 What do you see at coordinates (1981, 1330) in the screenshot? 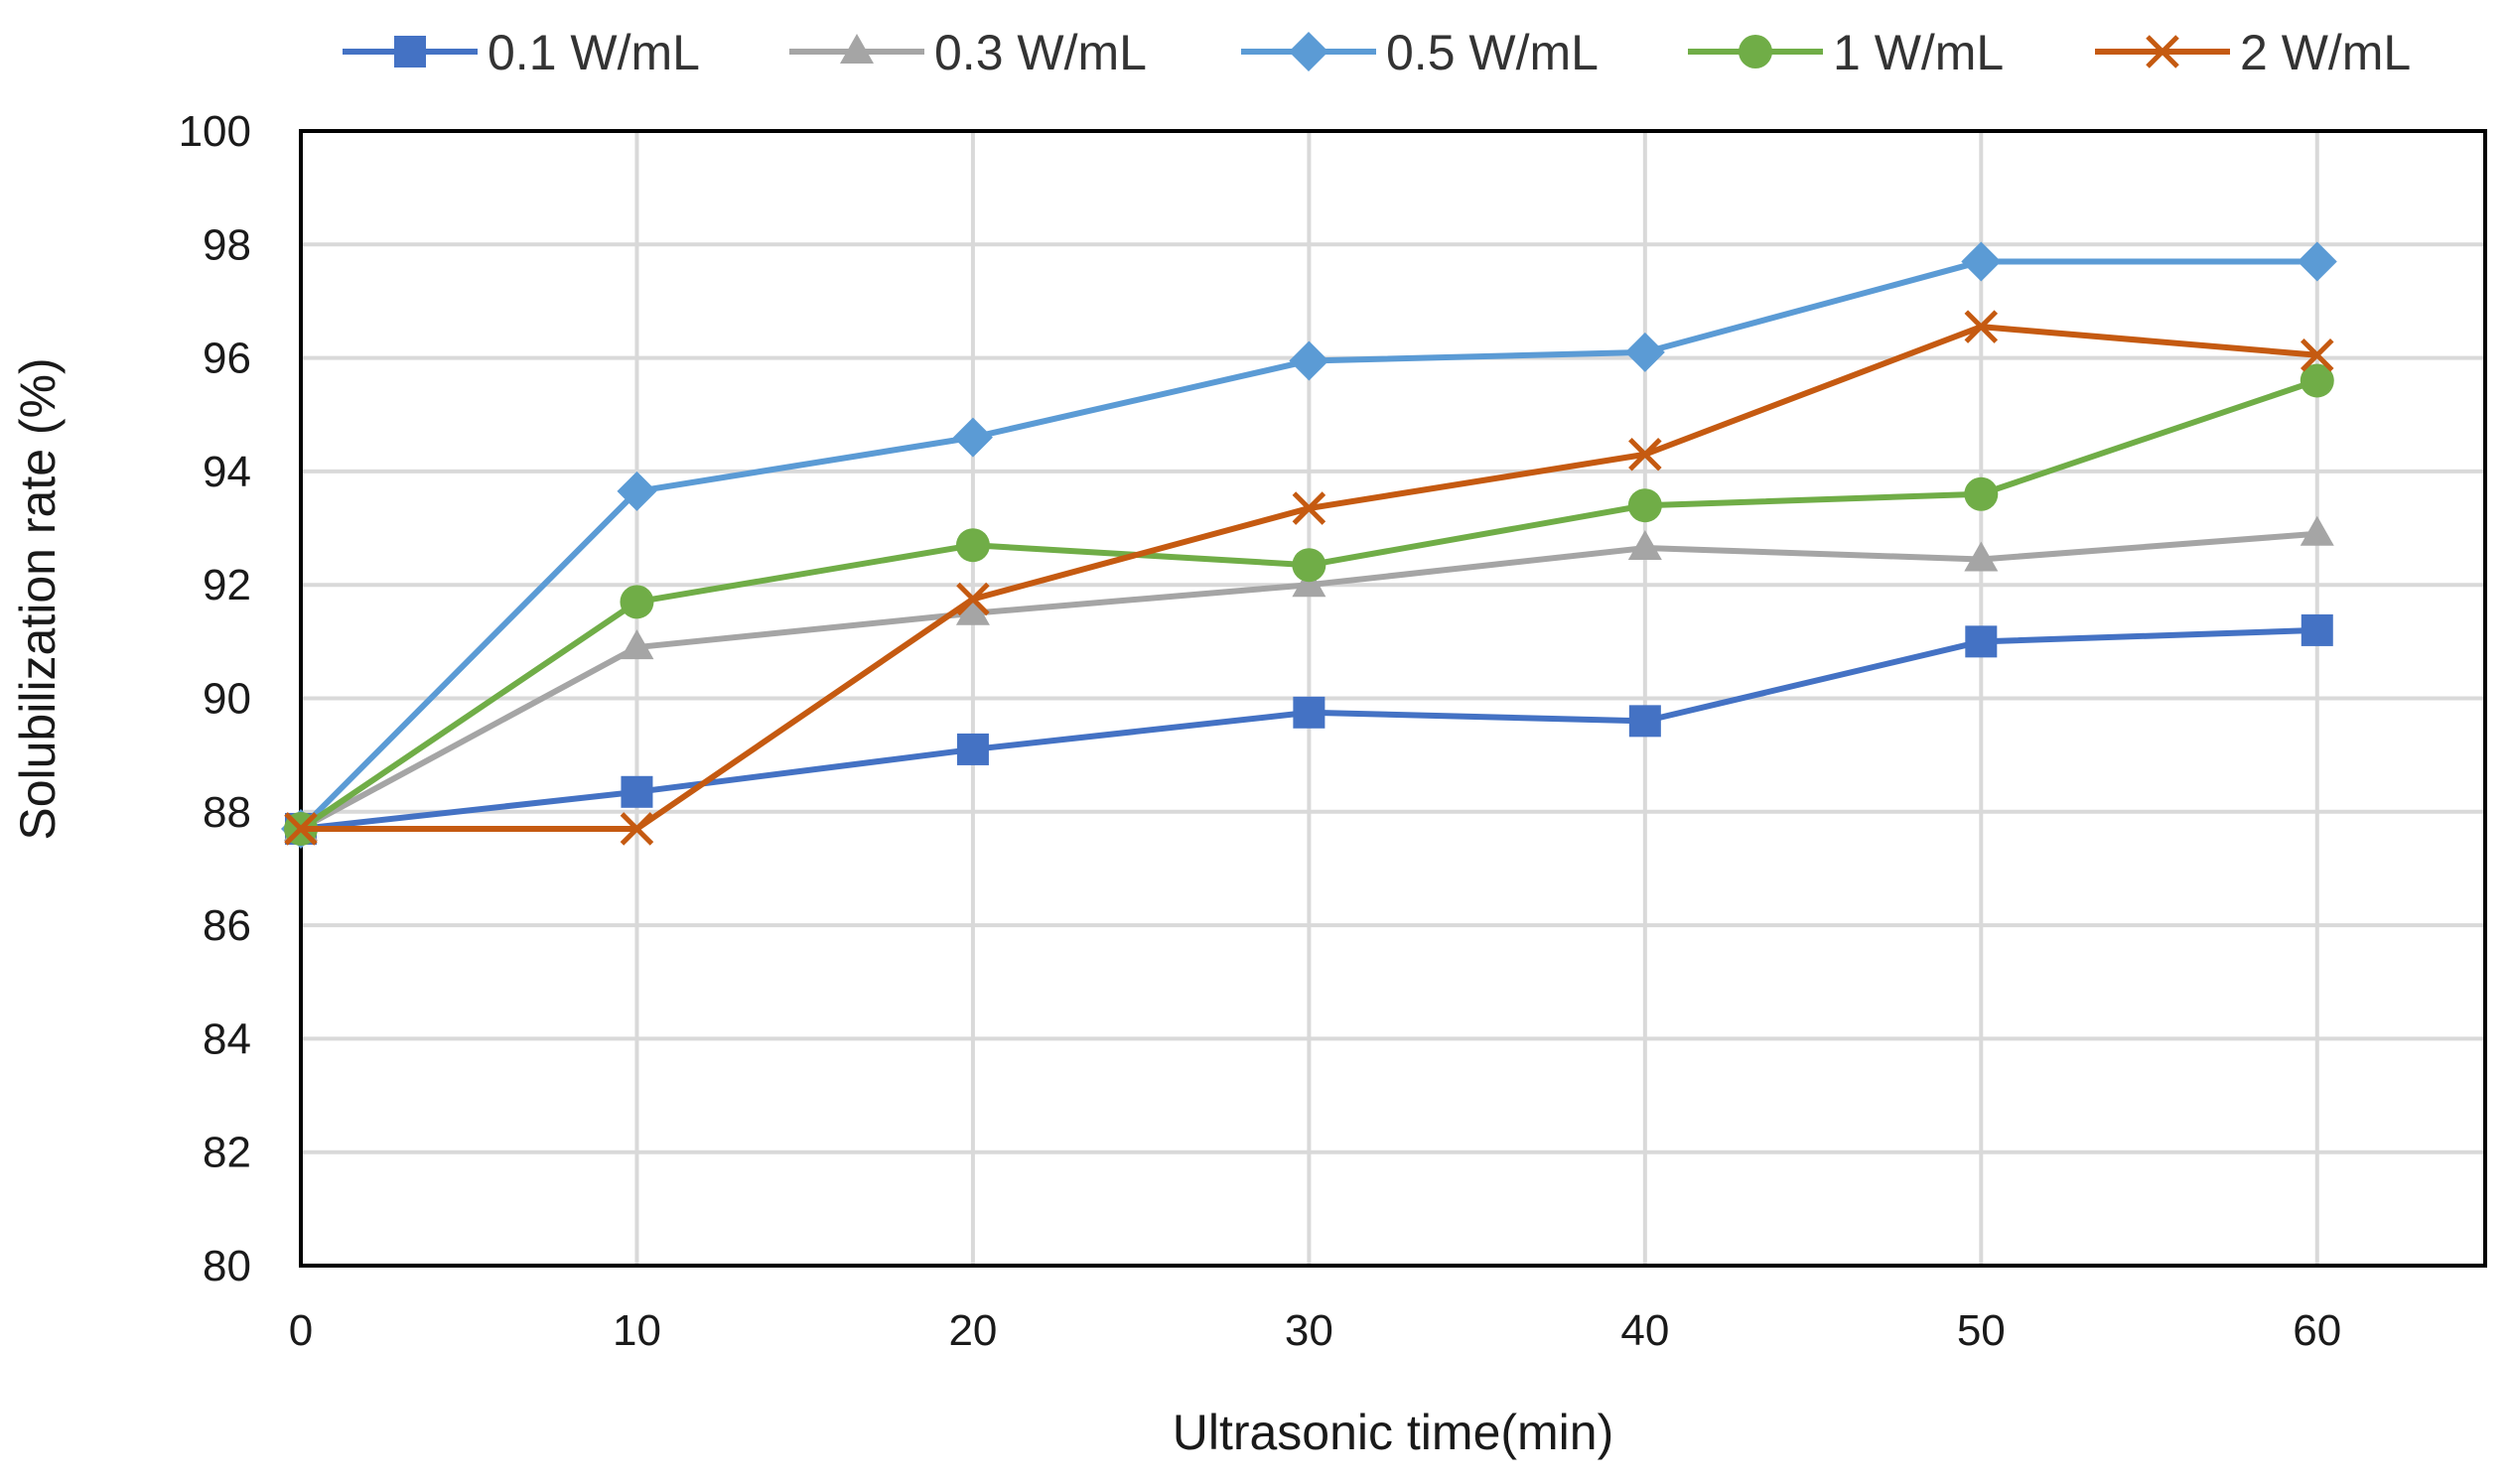
I see `x-tick-label: 50` at bounding box center [1981, 1330].